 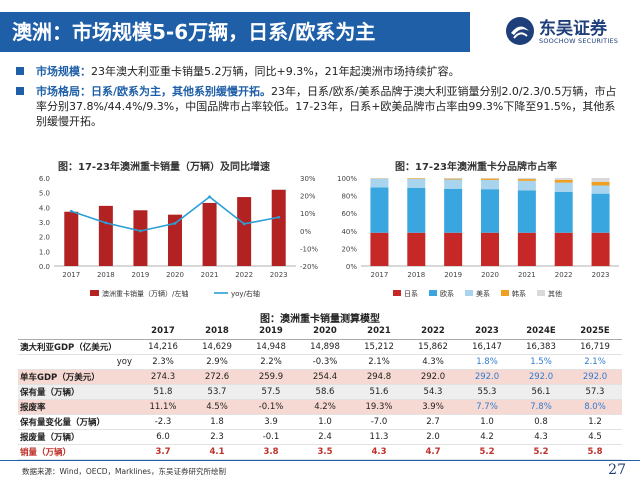 I want to click on table-cell: -0.3%, so click(x=325, y=362).